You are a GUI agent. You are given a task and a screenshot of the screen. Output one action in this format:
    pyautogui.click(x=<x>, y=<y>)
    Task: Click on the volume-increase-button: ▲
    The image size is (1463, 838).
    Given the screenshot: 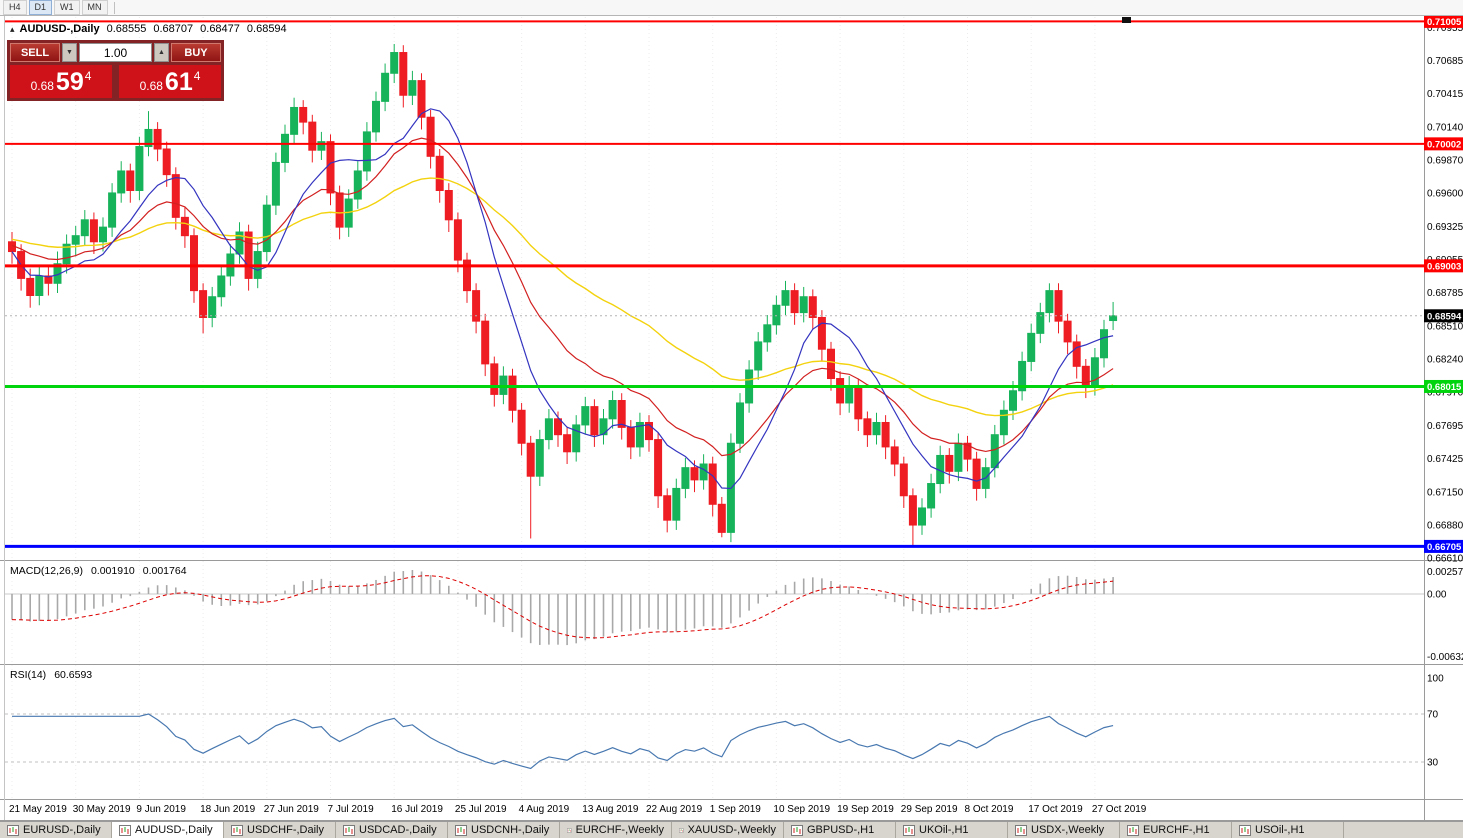 What is the action you would take?
    pyautogui.click(x=161, y=52)
    